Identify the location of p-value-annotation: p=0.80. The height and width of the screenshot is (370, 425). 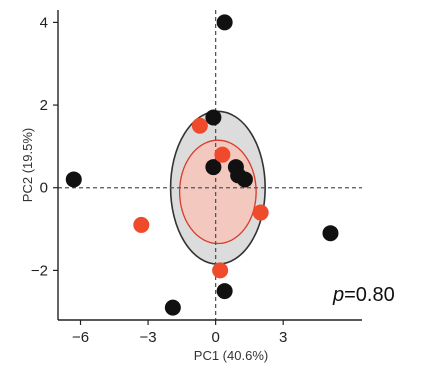
(363, 295).